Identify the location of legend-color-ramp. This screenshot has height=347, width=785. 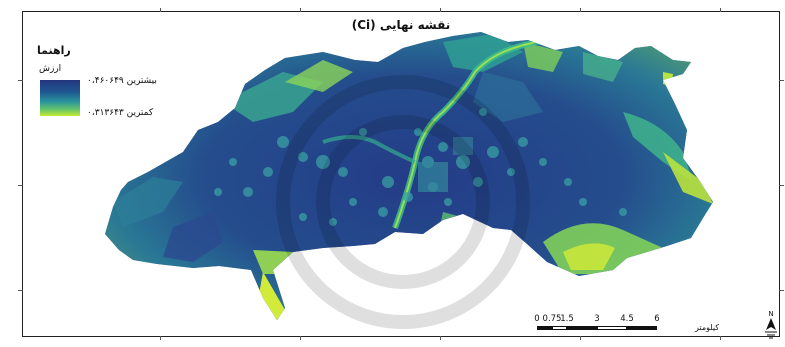
(60, 98).